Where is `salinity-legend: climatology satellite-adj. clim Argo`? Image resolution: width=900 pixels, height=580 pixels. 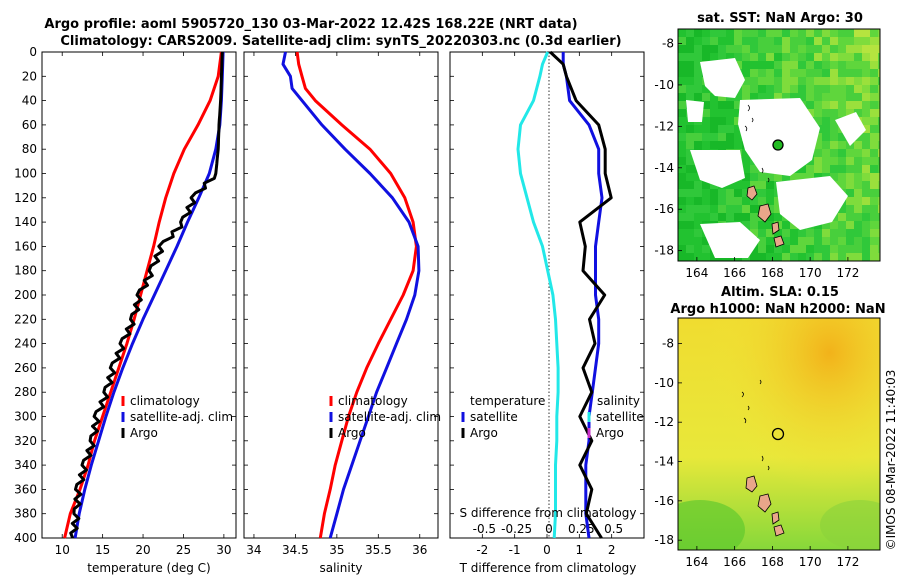 salinity-legend: climatology satellite-adj. clim Argo is located at coordinates (385, 417).